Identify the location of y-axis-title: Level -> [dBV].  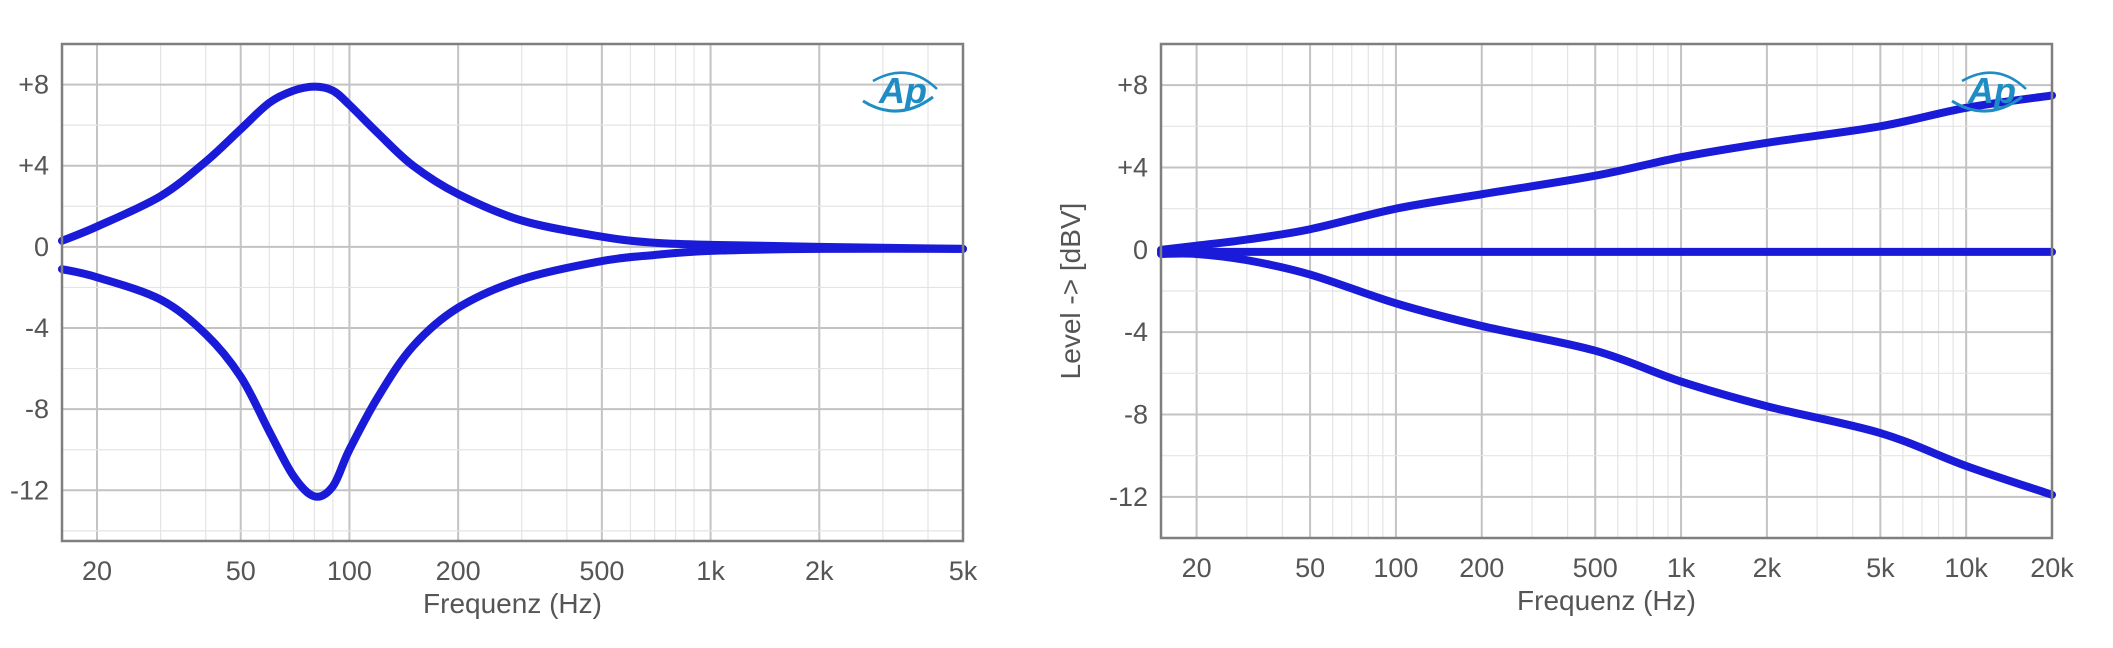
(1070, 291).